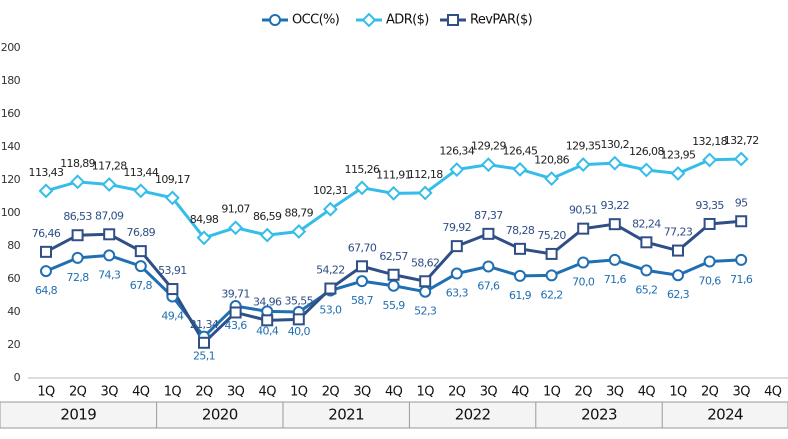  I want to click on data-label: 129,35, so click(583, 146).